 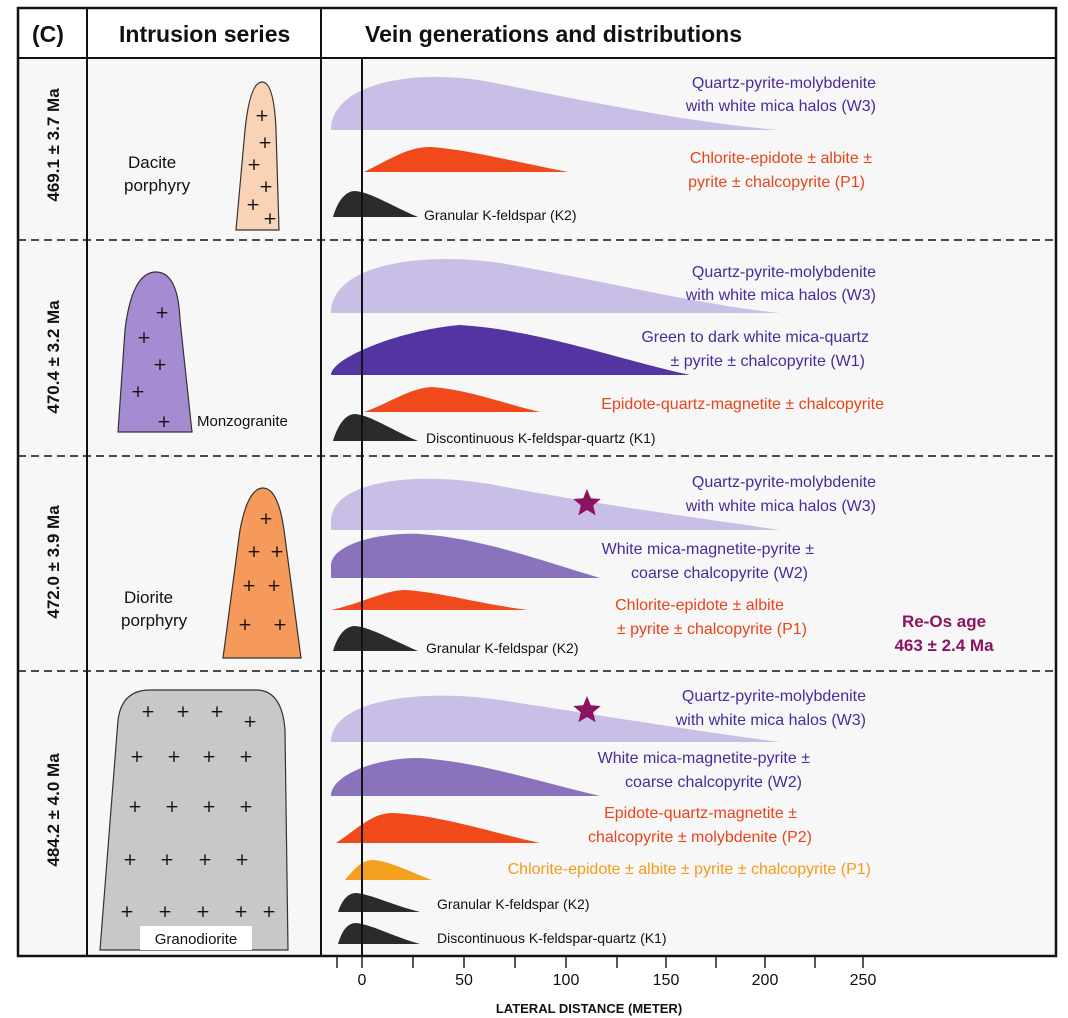 What do you see at coordinates (362, 980) in the screenshot?
I see `x-tick-label-0: 0` at bounding box center [362, 980].